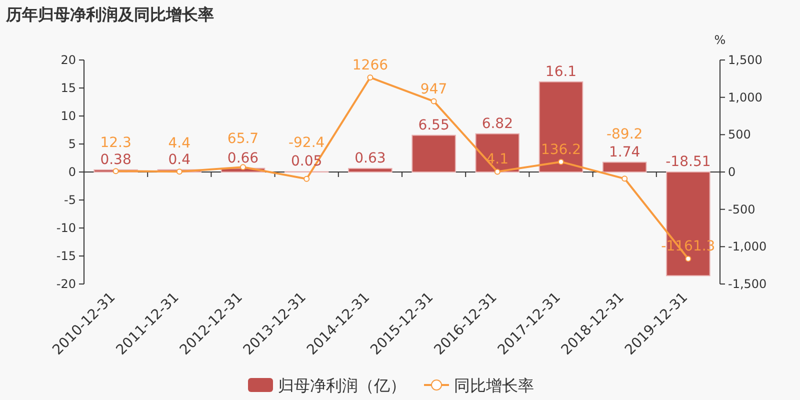 The image size is (800, 400). What do you see at coordinates (745, 60) in the screenshot?
I see `y2-tick-label: 1,500` at bounding box center [745, 60].